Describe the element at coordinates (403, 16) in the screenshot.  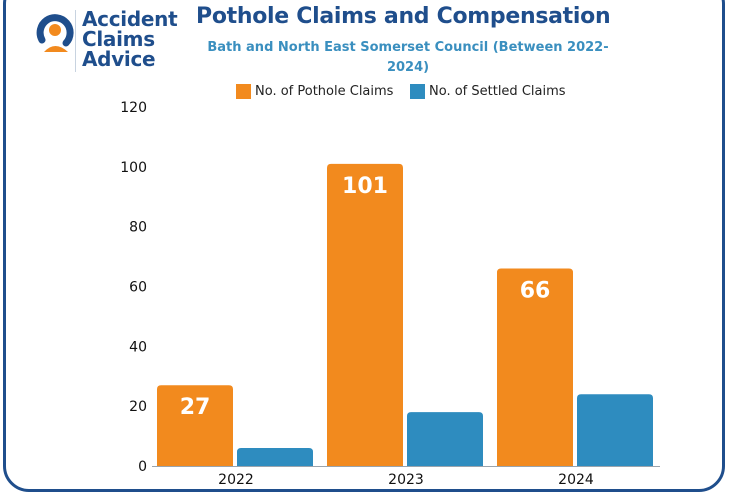
I see `chart-title: Pothole Claims and Compensation` at that location.